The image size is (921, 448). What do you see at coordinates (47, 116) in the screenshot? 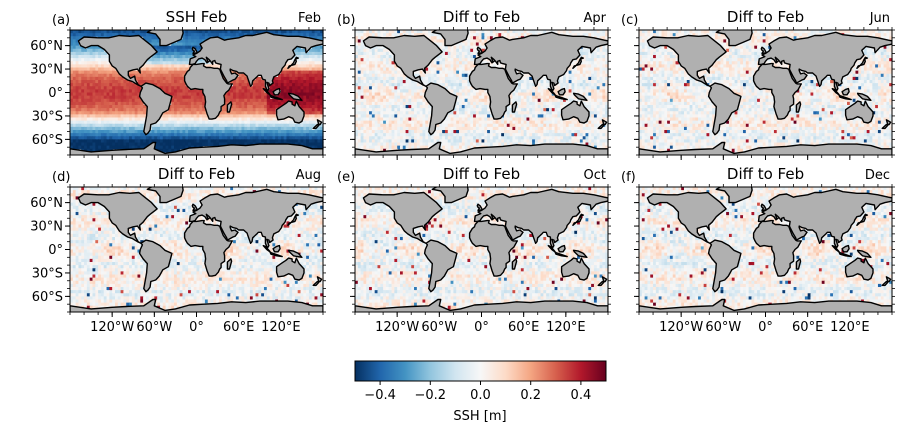
I see `lat-tick-label: 30°S` at bounding box center [47, 116].